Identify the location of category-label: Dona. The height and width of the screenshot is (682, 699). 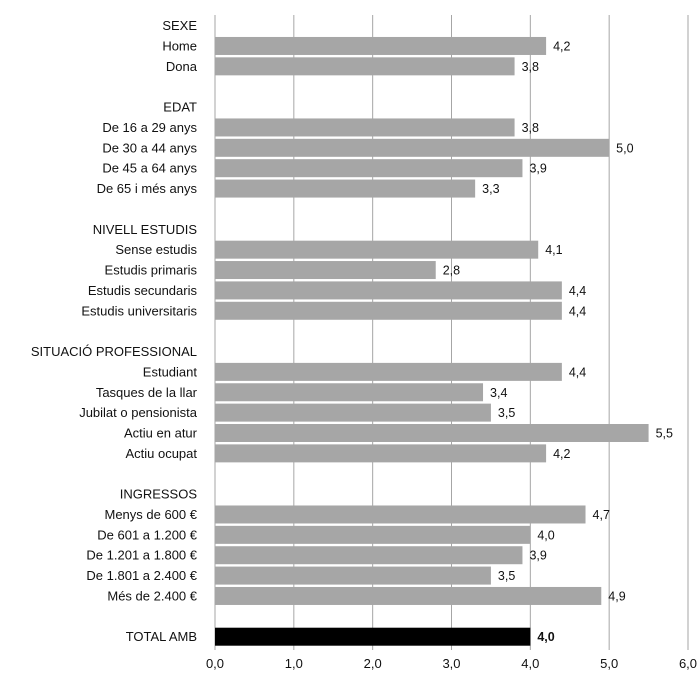
(182, 66).